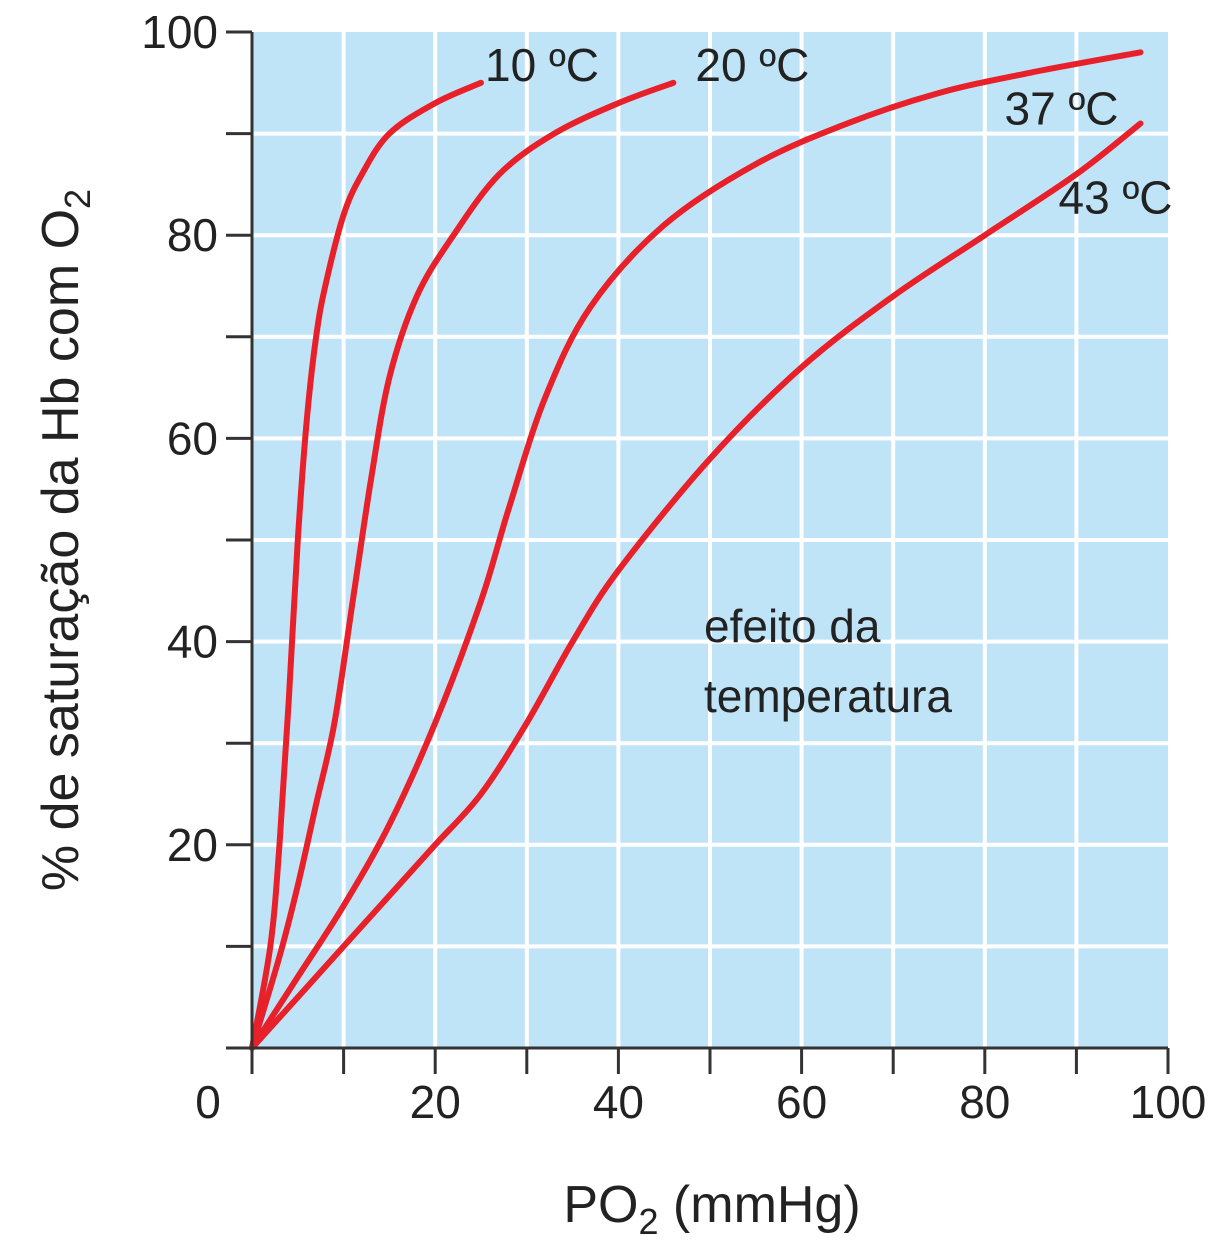 The image size is (1225, 1240). Describe the element at coordinates (759, 1205) in the screenshot. I see `x-axis-title-rest: (mmHg)` at that location.